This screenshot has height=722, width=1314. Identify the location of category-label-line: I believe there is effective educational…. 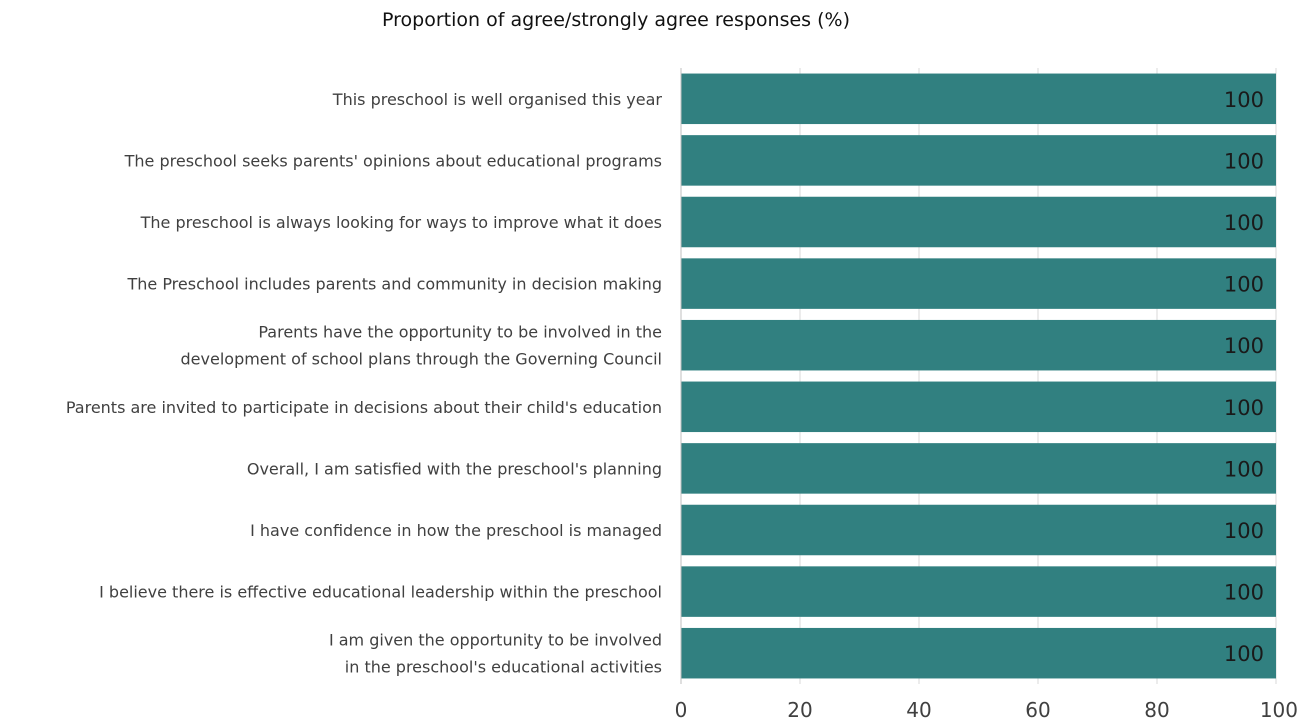
(380, 592).